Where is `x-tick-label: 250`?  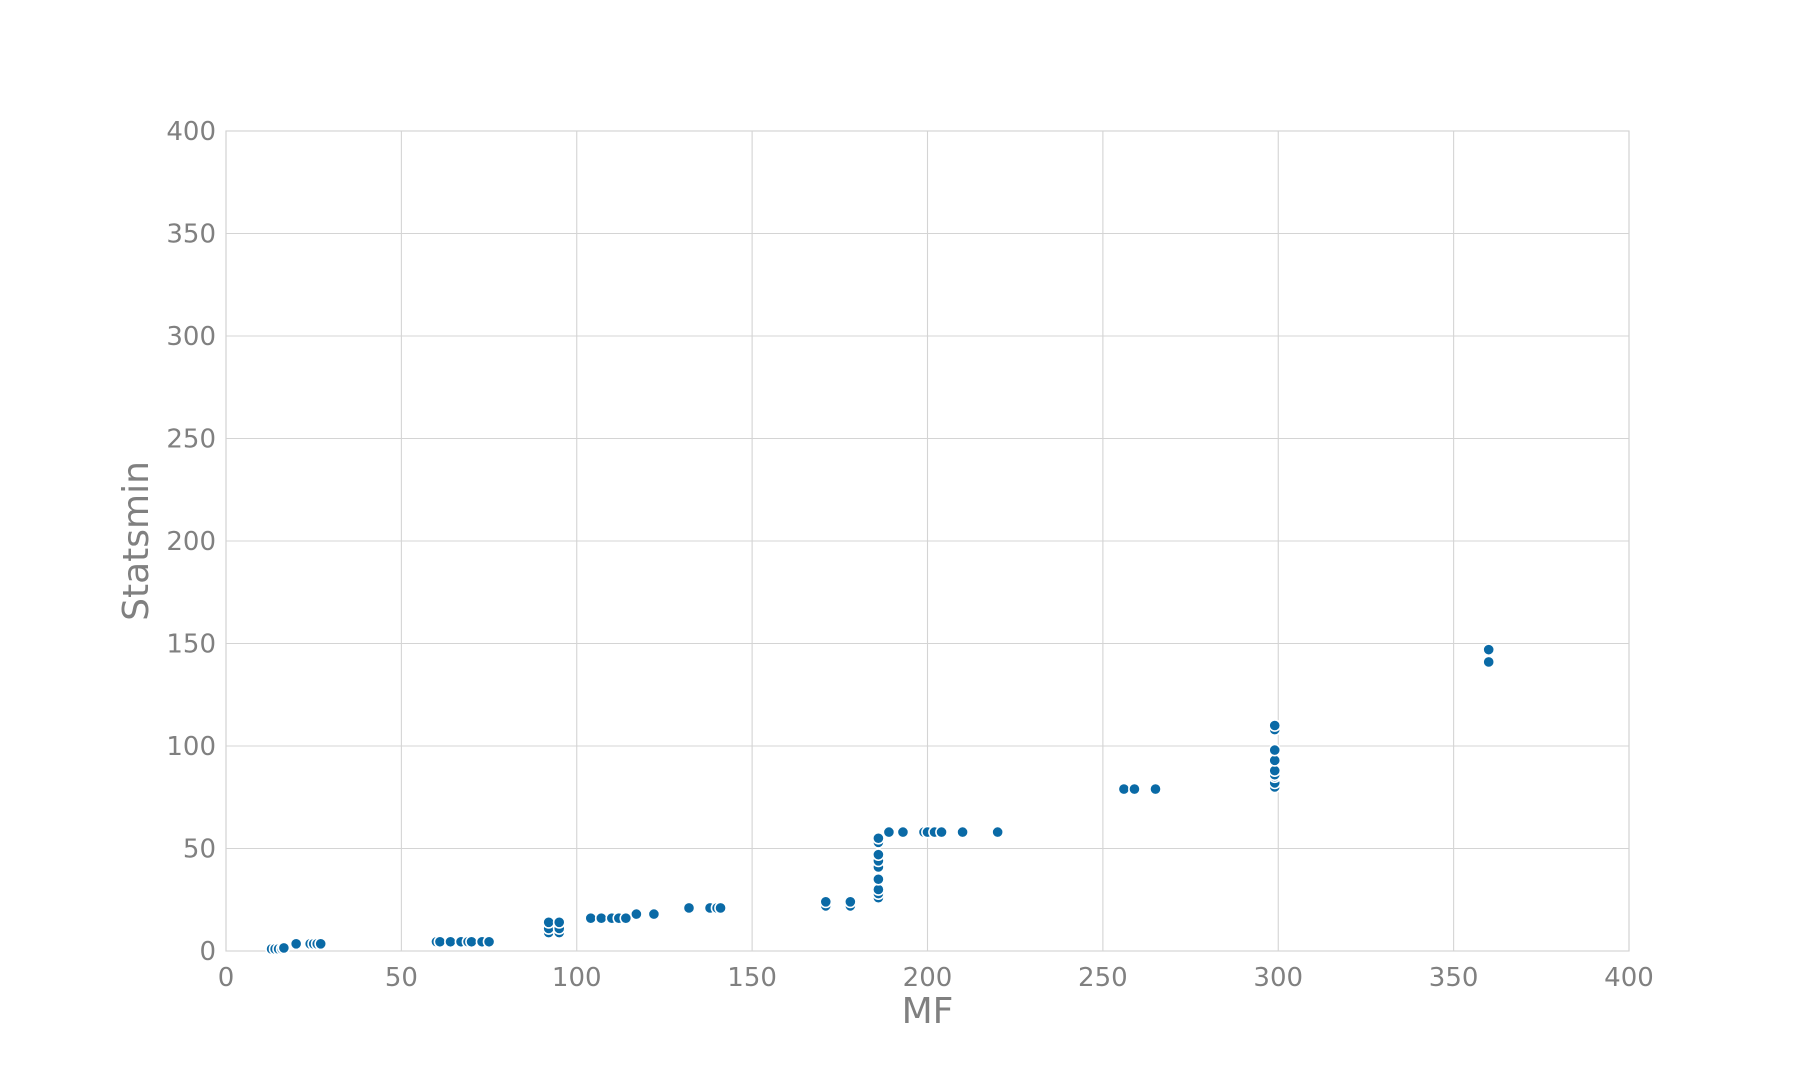 x-tick-label: 250 is located at coordinates (1103, 978).